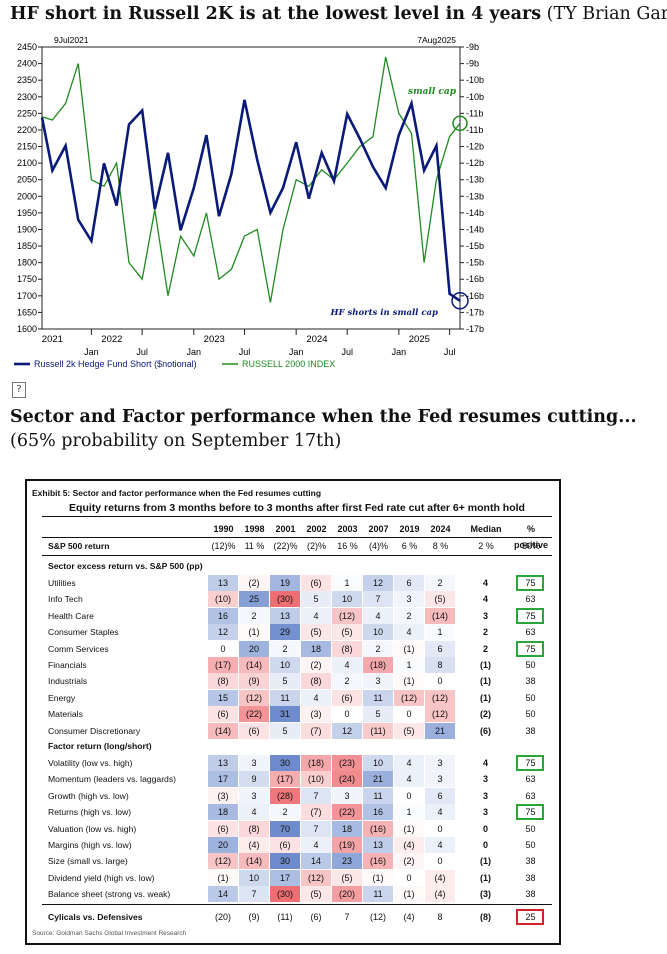 The height and width of the screenshot is (954, 667). What do you see at coordinates (530, 546) in the screenshot?
I see `sp500-value: 50%` at bounding box center [530, 546].